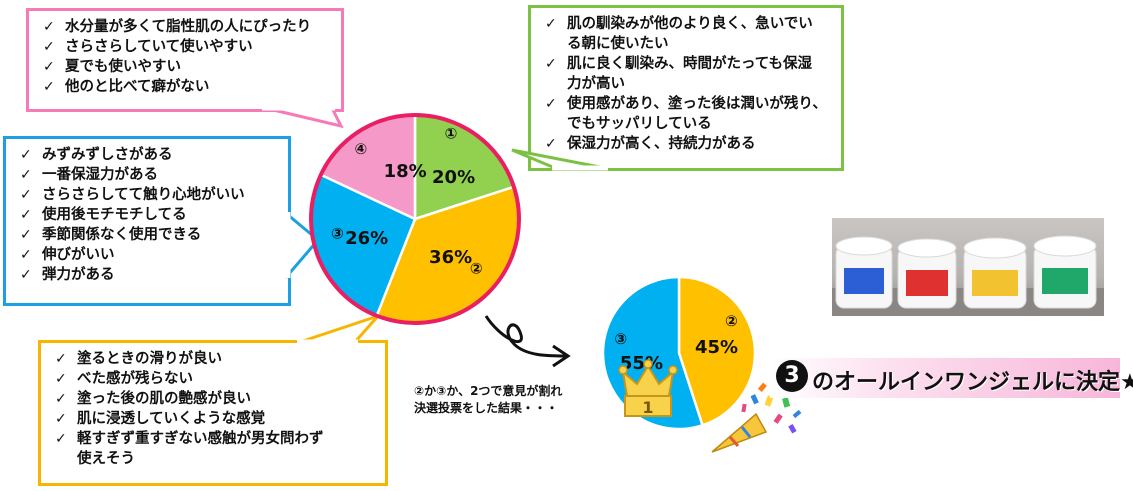 This screenshot has height=491, width=1133. I want to click on comment-item: ✓ 塗るときの滑りが良い, so click(138, 359).